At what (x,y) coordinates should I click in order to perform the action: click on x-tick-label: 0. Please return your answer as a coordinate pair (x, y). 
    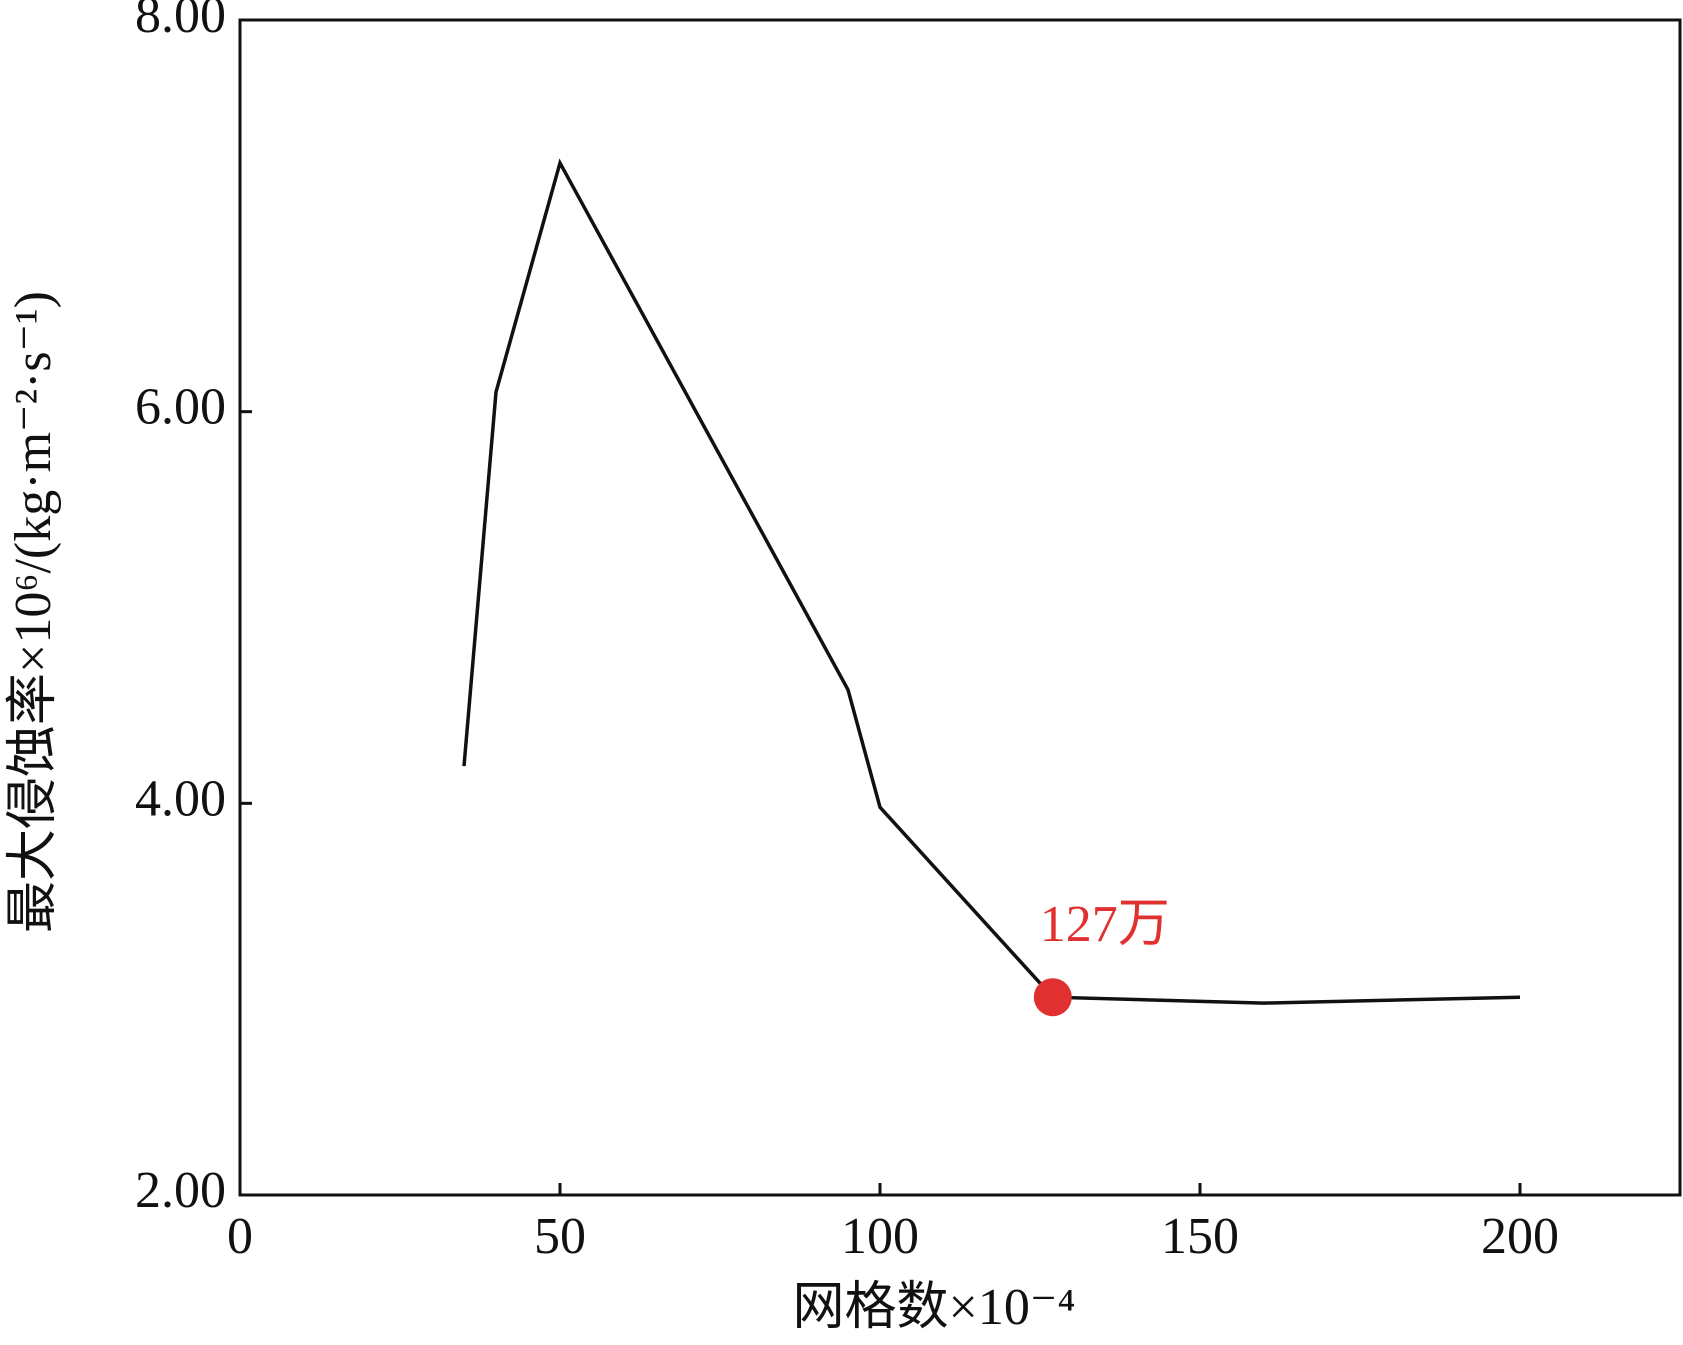
    Looking at the image, I should click on (240, 1236).